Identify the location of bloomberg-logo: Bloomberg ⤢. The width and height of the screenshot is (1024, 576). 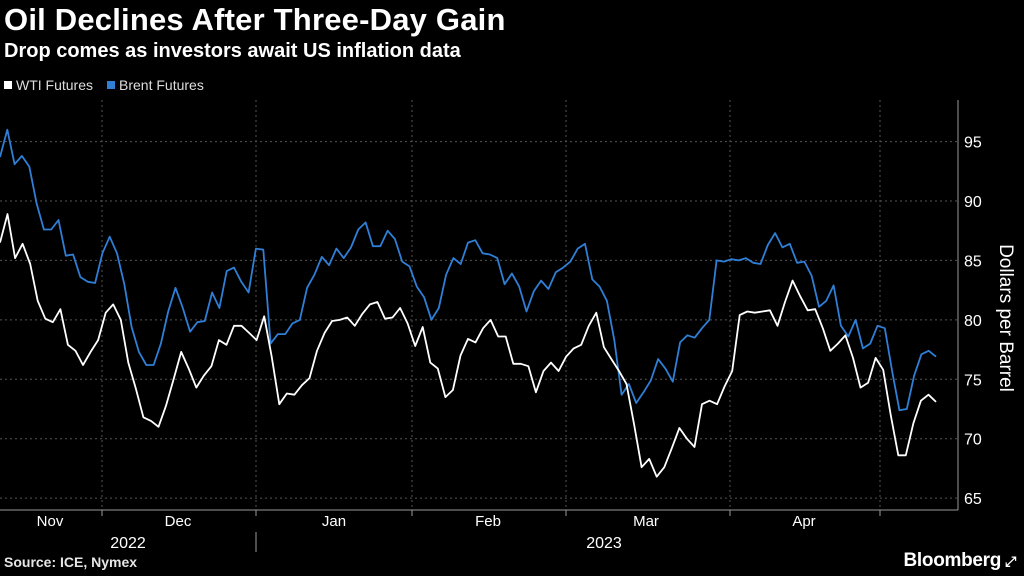
(960, 561).